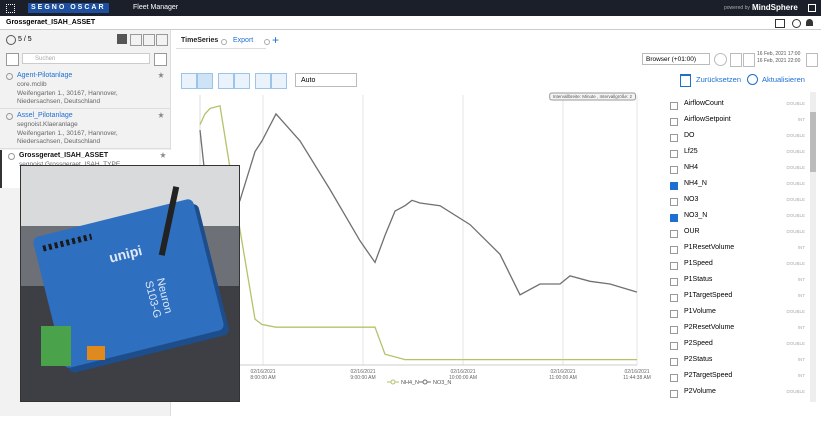  Describe the element at coordinates (56, 346) in the screenshot. I see `connector` at that location.